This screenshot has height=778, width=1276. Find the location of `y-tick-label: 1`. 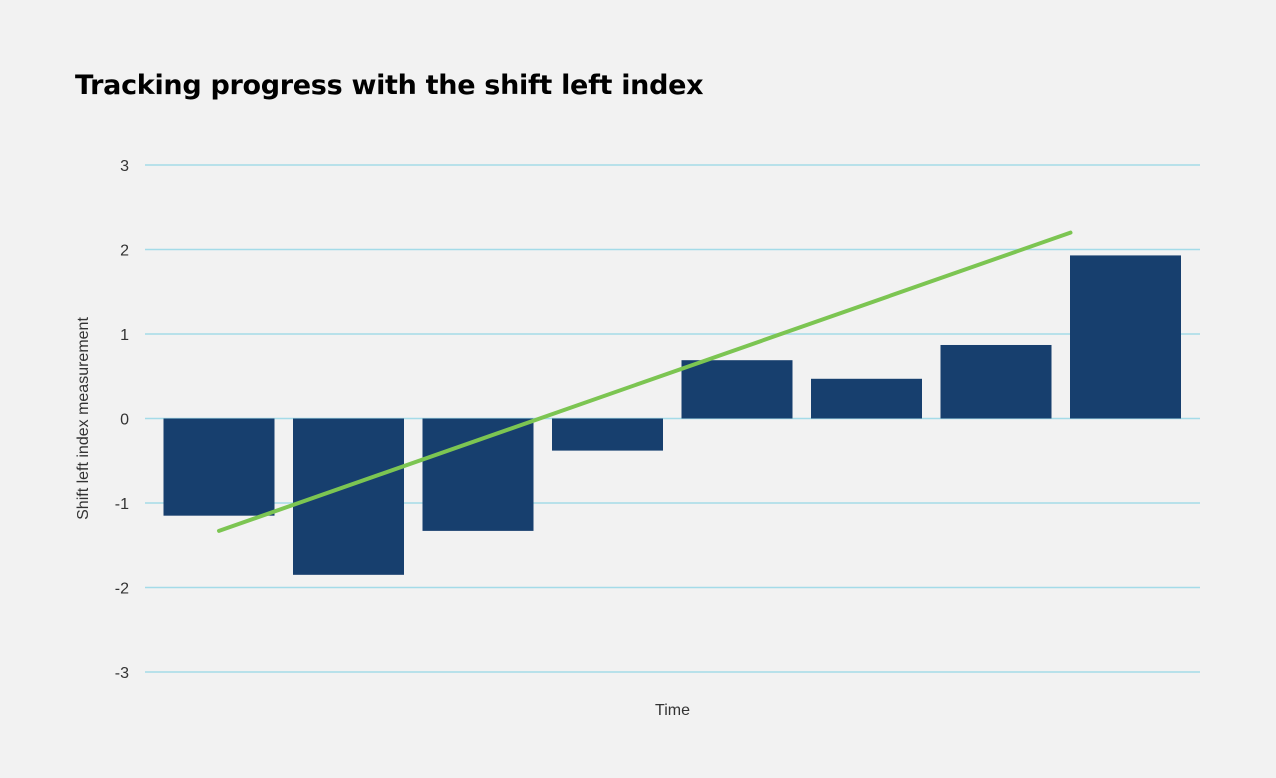

y-tick-label: 1 is located at coordinates (124, 335).